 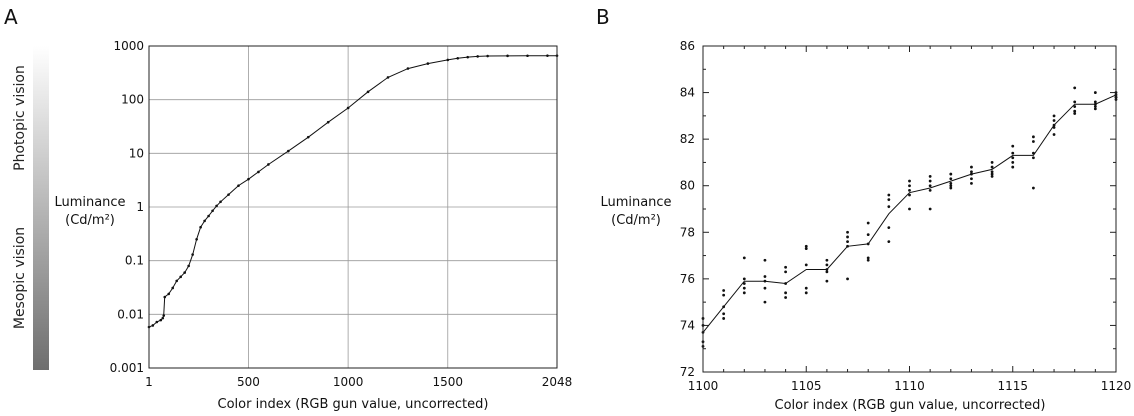 What do you see at coordinates (603, 17) in the screenshot?
I see `panel-b-letter: B` at bounding box center [603, 17].